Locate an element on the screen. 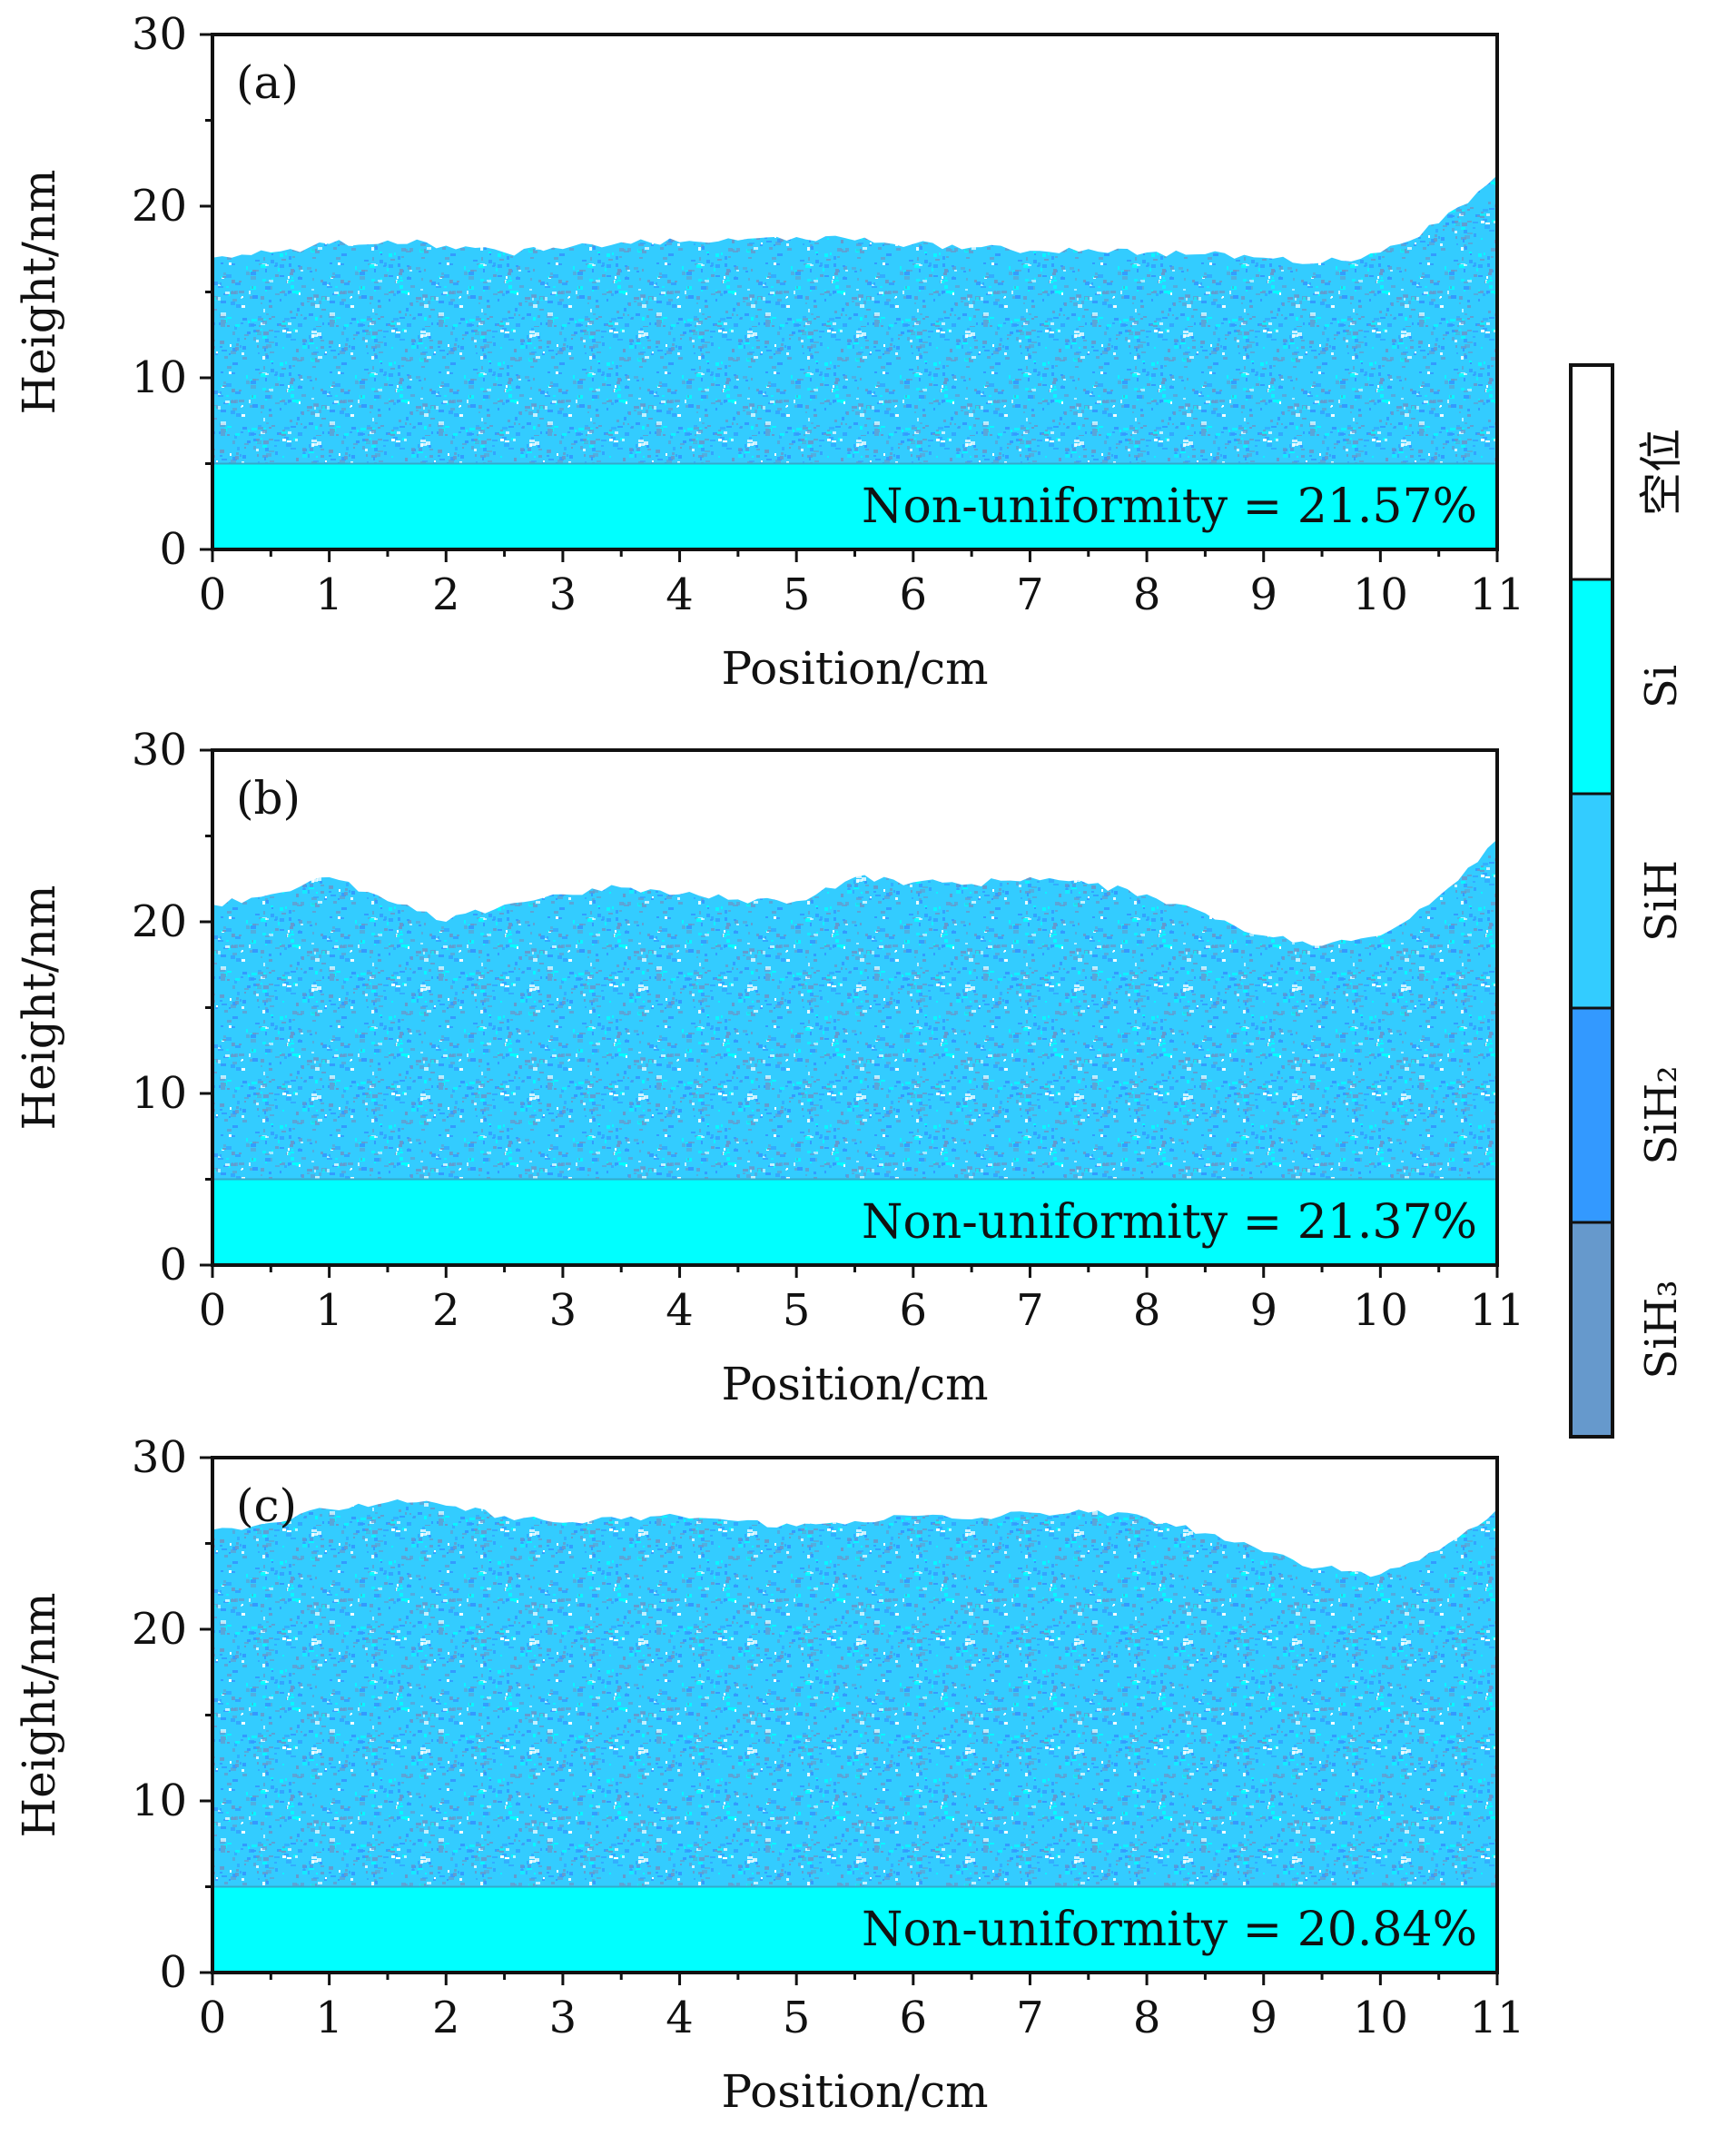  colorbar-frame is located at coordinates (1591, 901).